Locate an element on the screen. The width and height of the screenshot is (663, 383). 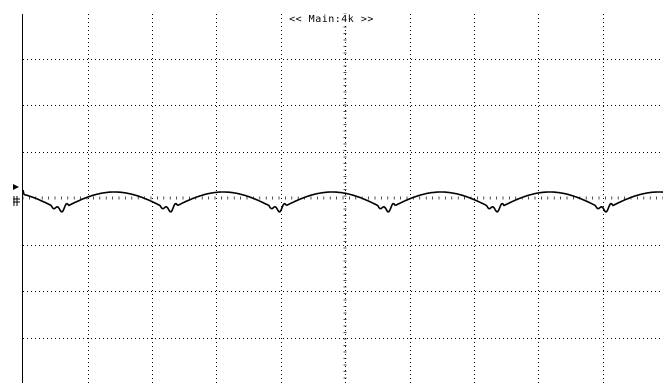
trigger-level-arrow-icon is located at coordinates (16, 187).